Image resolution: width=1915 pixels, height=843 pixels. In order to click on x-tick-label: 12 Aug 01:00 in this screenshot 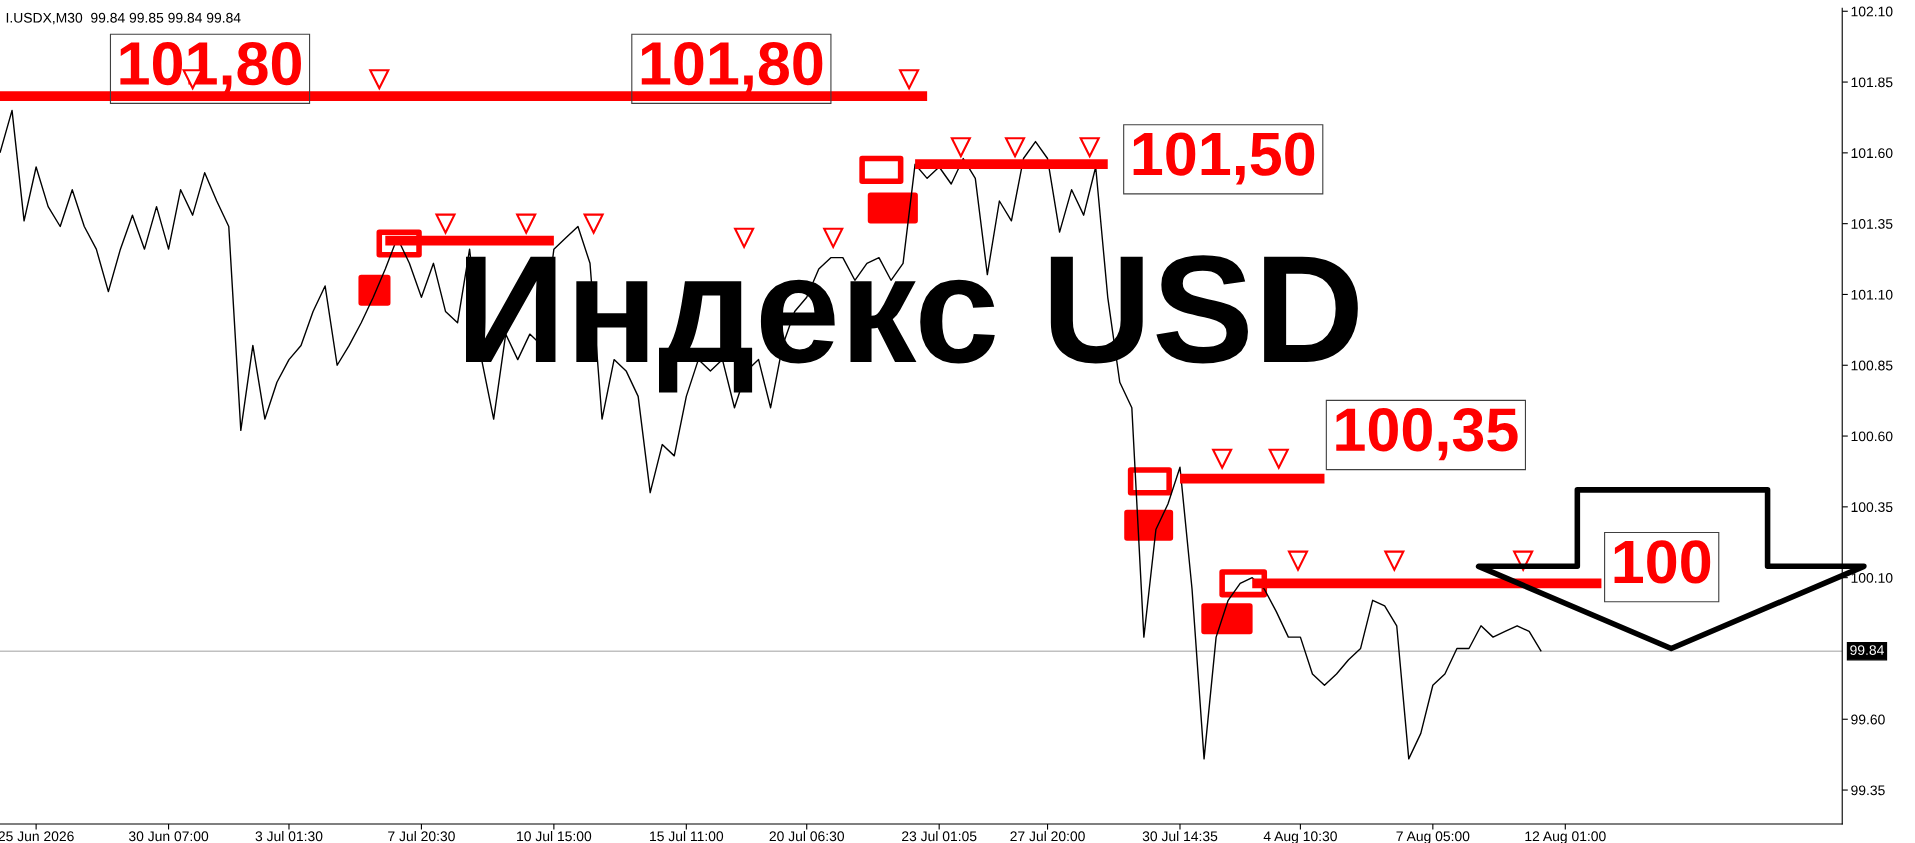, I will do `click(1565, 837)`.